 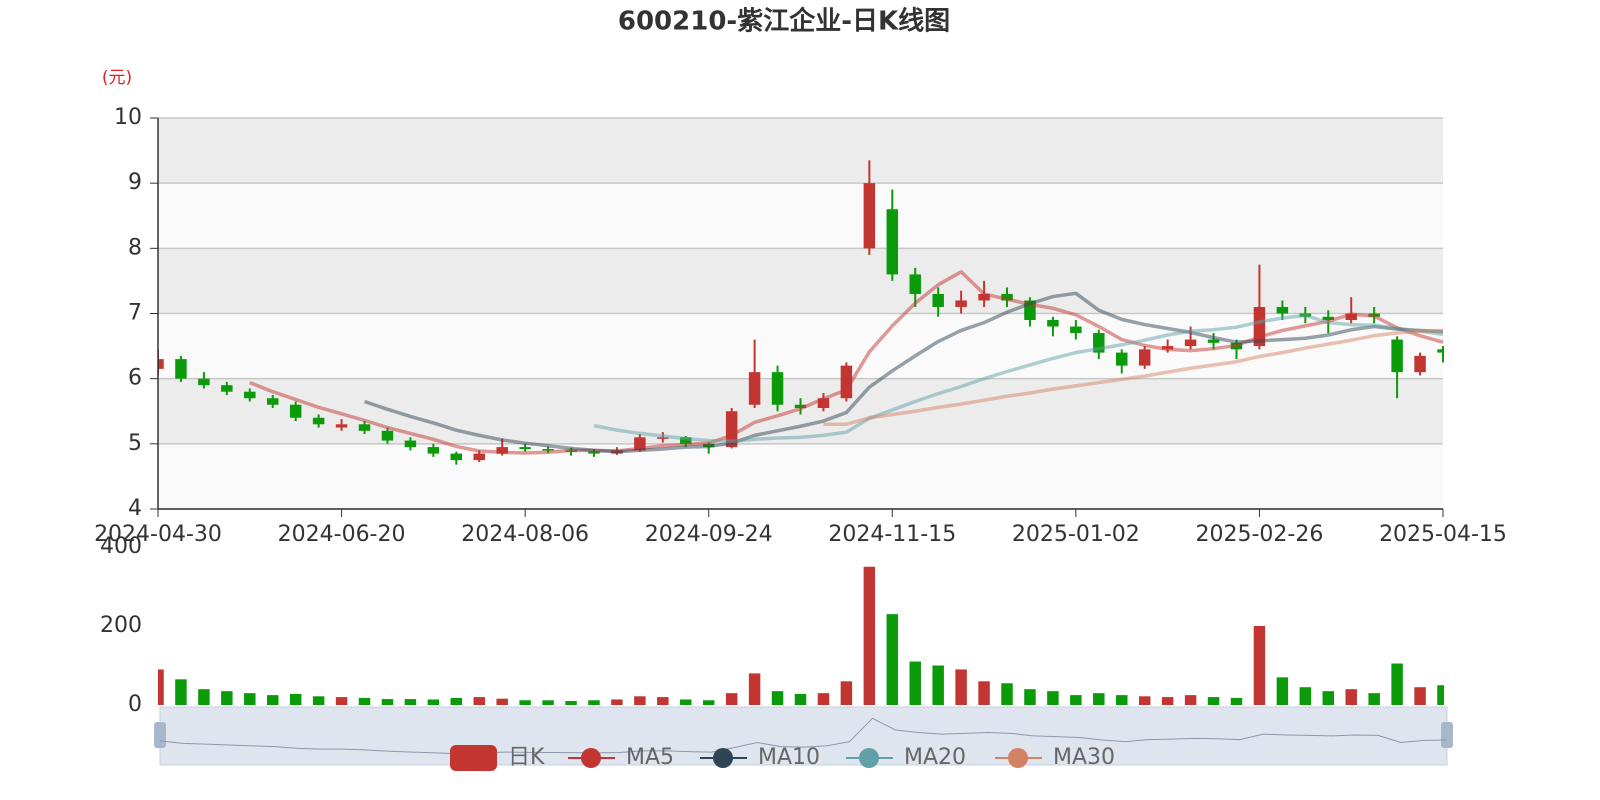 What do you see at coordinates (117, 78) in the screenshot?
I see `y-unit: (元)` at bounding box center [117, 78].